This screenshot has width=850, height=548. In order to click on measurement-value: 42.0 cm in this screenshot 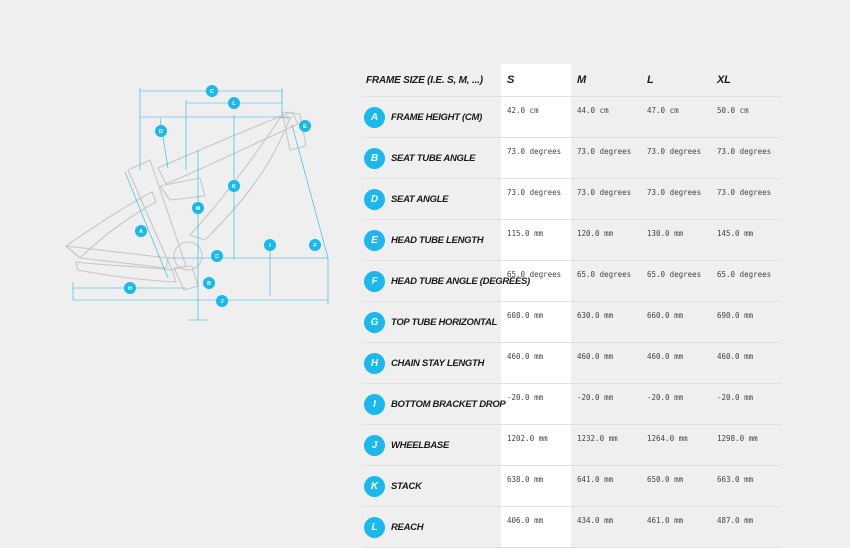, I will do `click(536, 117)`.